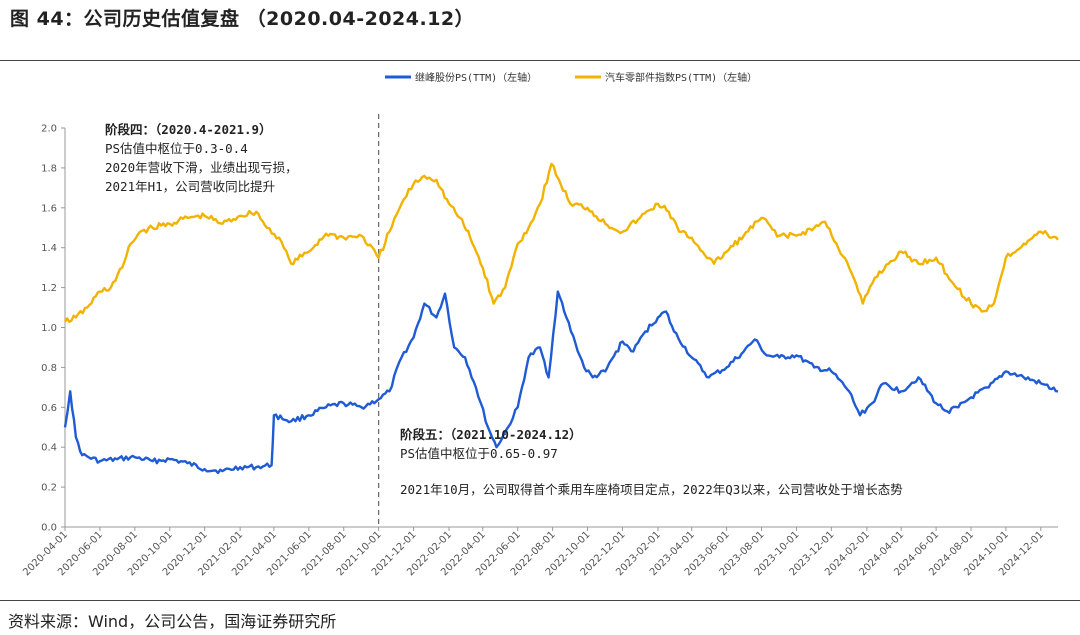 Image resolution: width=1080 pixels, height=635 pixels. What do you see at coordinates (49, 168) in the screenshot?
I see `y-tick-label: 1.8` at bounding box center [49, 168].